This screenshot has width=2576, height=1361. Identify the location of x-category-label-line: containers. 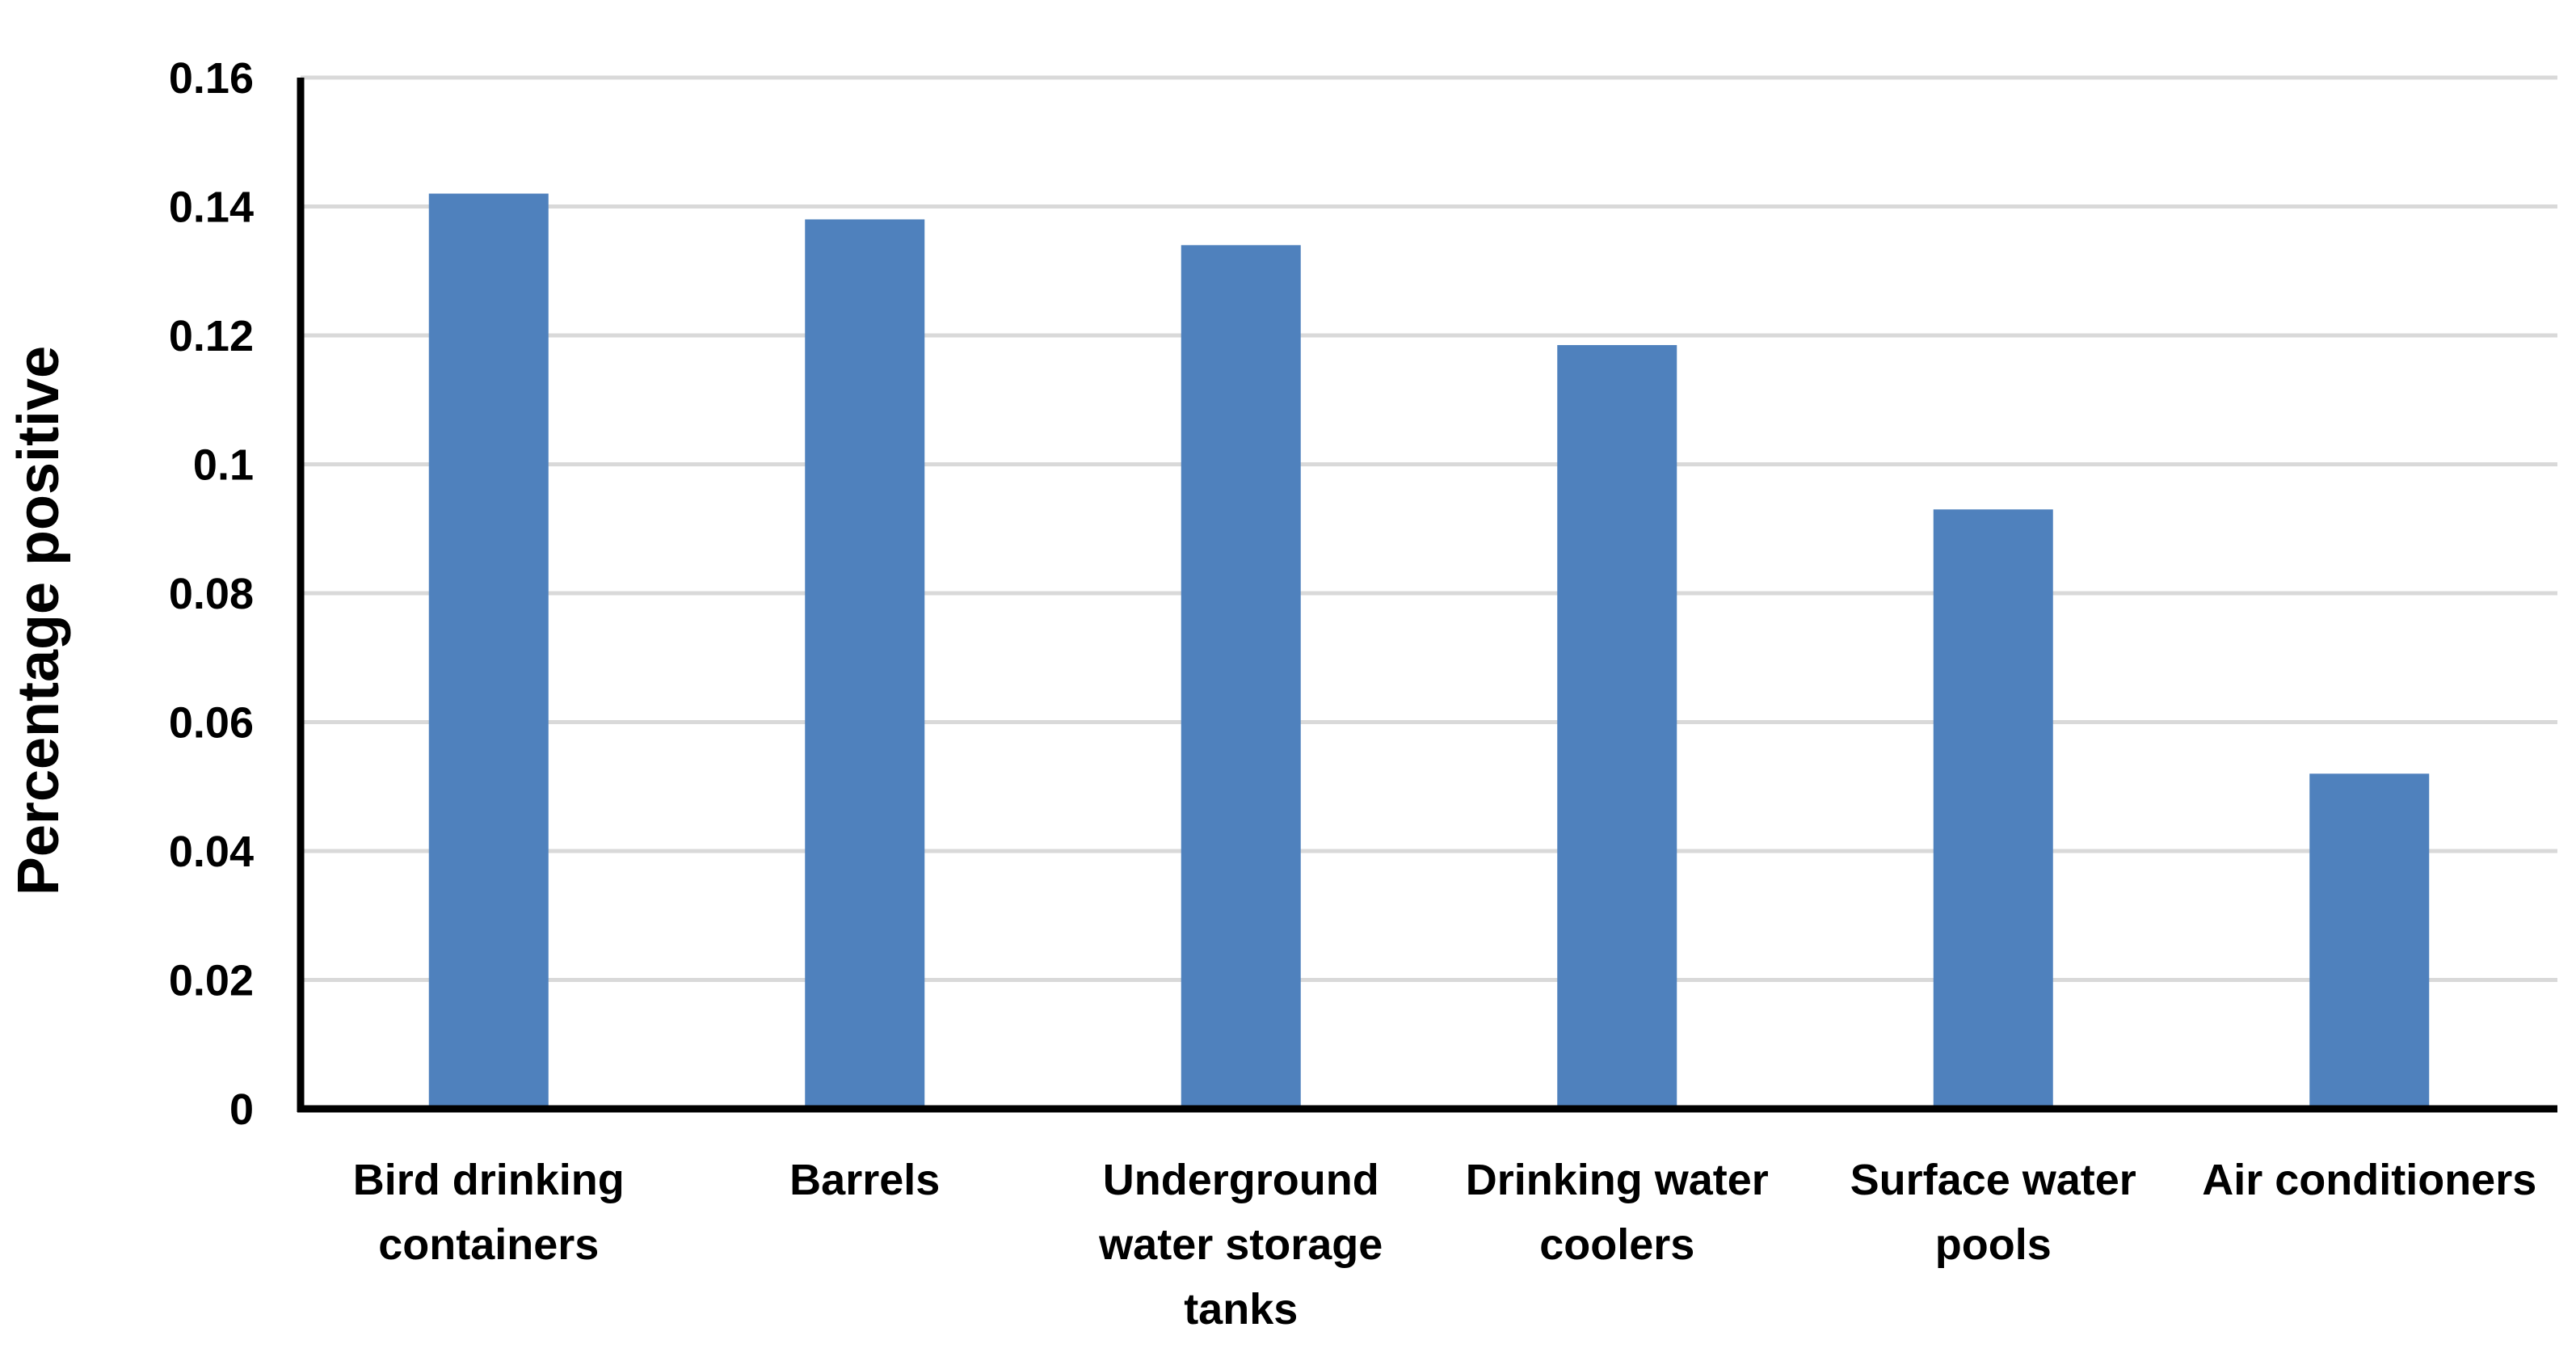
(488, 1244).